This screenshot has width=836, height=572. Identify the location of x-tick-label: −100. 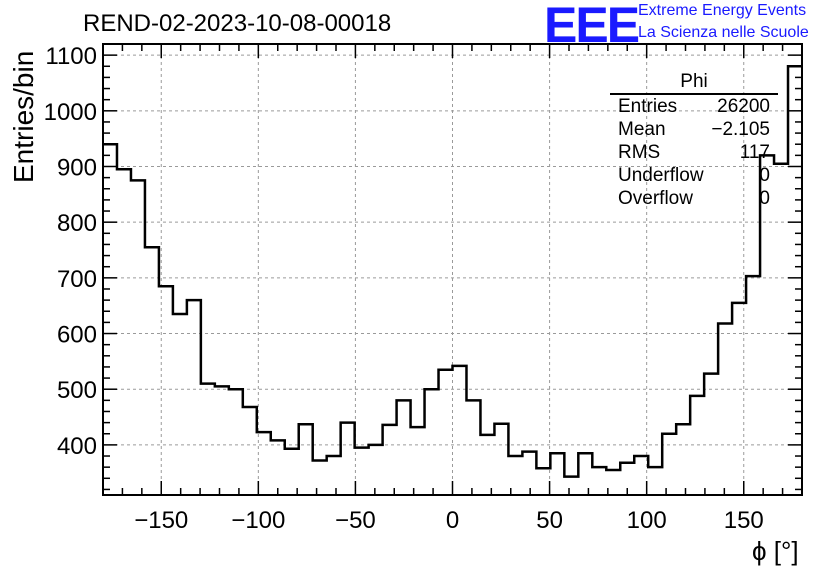
(258, 520).